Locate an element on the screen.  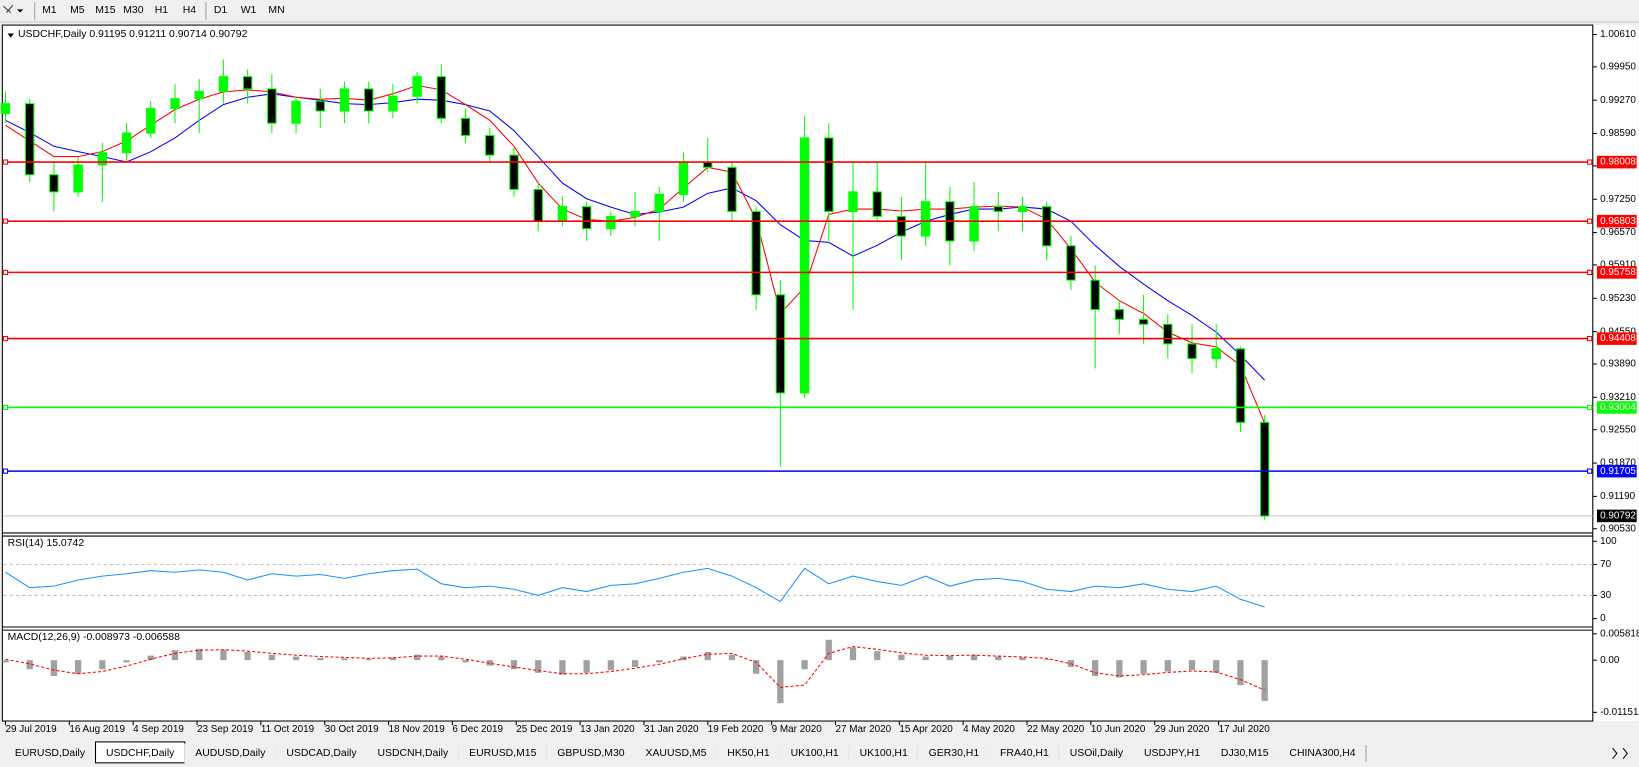
tab-label: USDCHF,Daily is located at coordinates (140, 753).